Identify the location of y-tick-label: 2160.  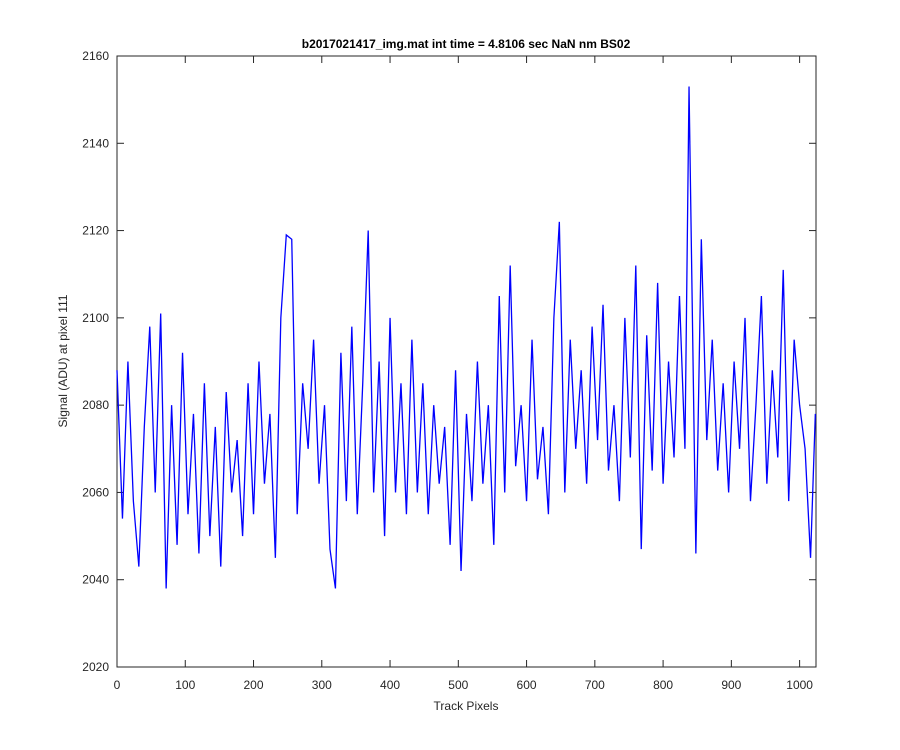
(95, 56).